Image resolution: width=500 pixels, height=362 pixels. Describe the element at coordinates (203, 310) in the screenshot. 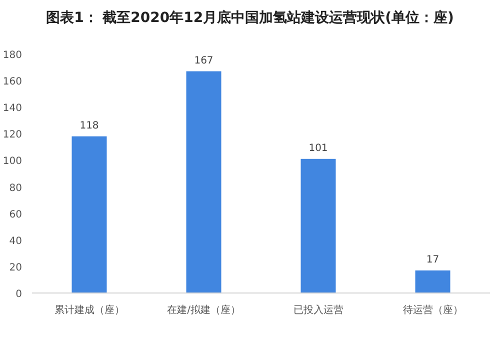

I see `x-tick-label: 在建/拟建（座）` at that location.